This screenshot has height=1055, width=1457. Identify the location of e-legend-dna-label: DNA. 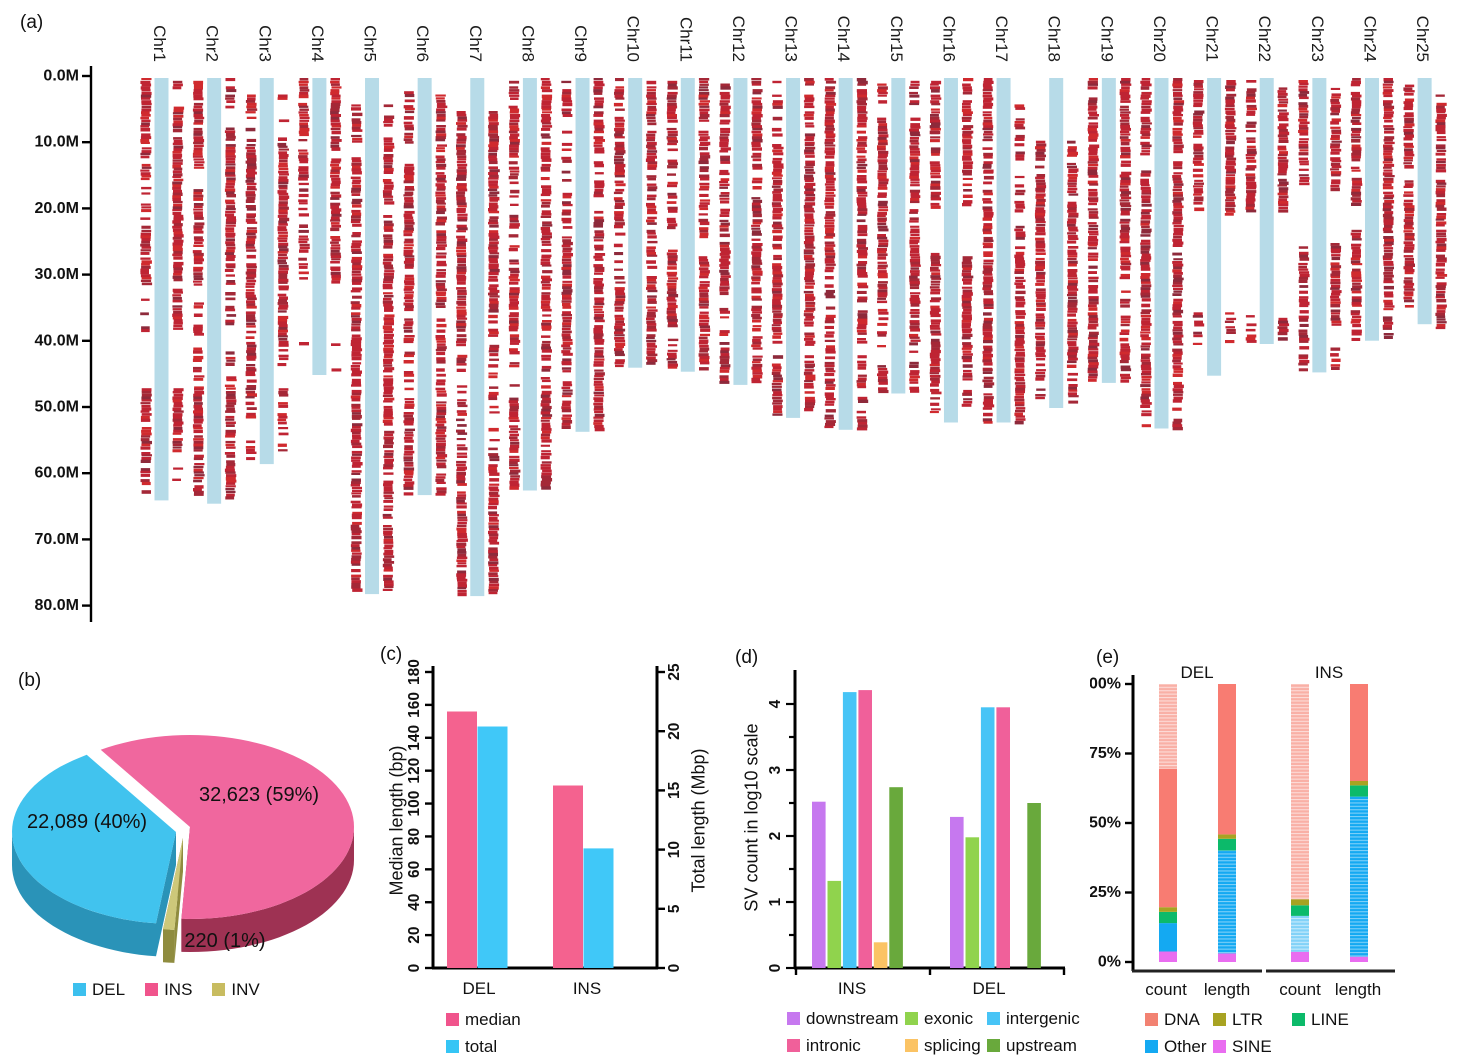
(1182, 1019).